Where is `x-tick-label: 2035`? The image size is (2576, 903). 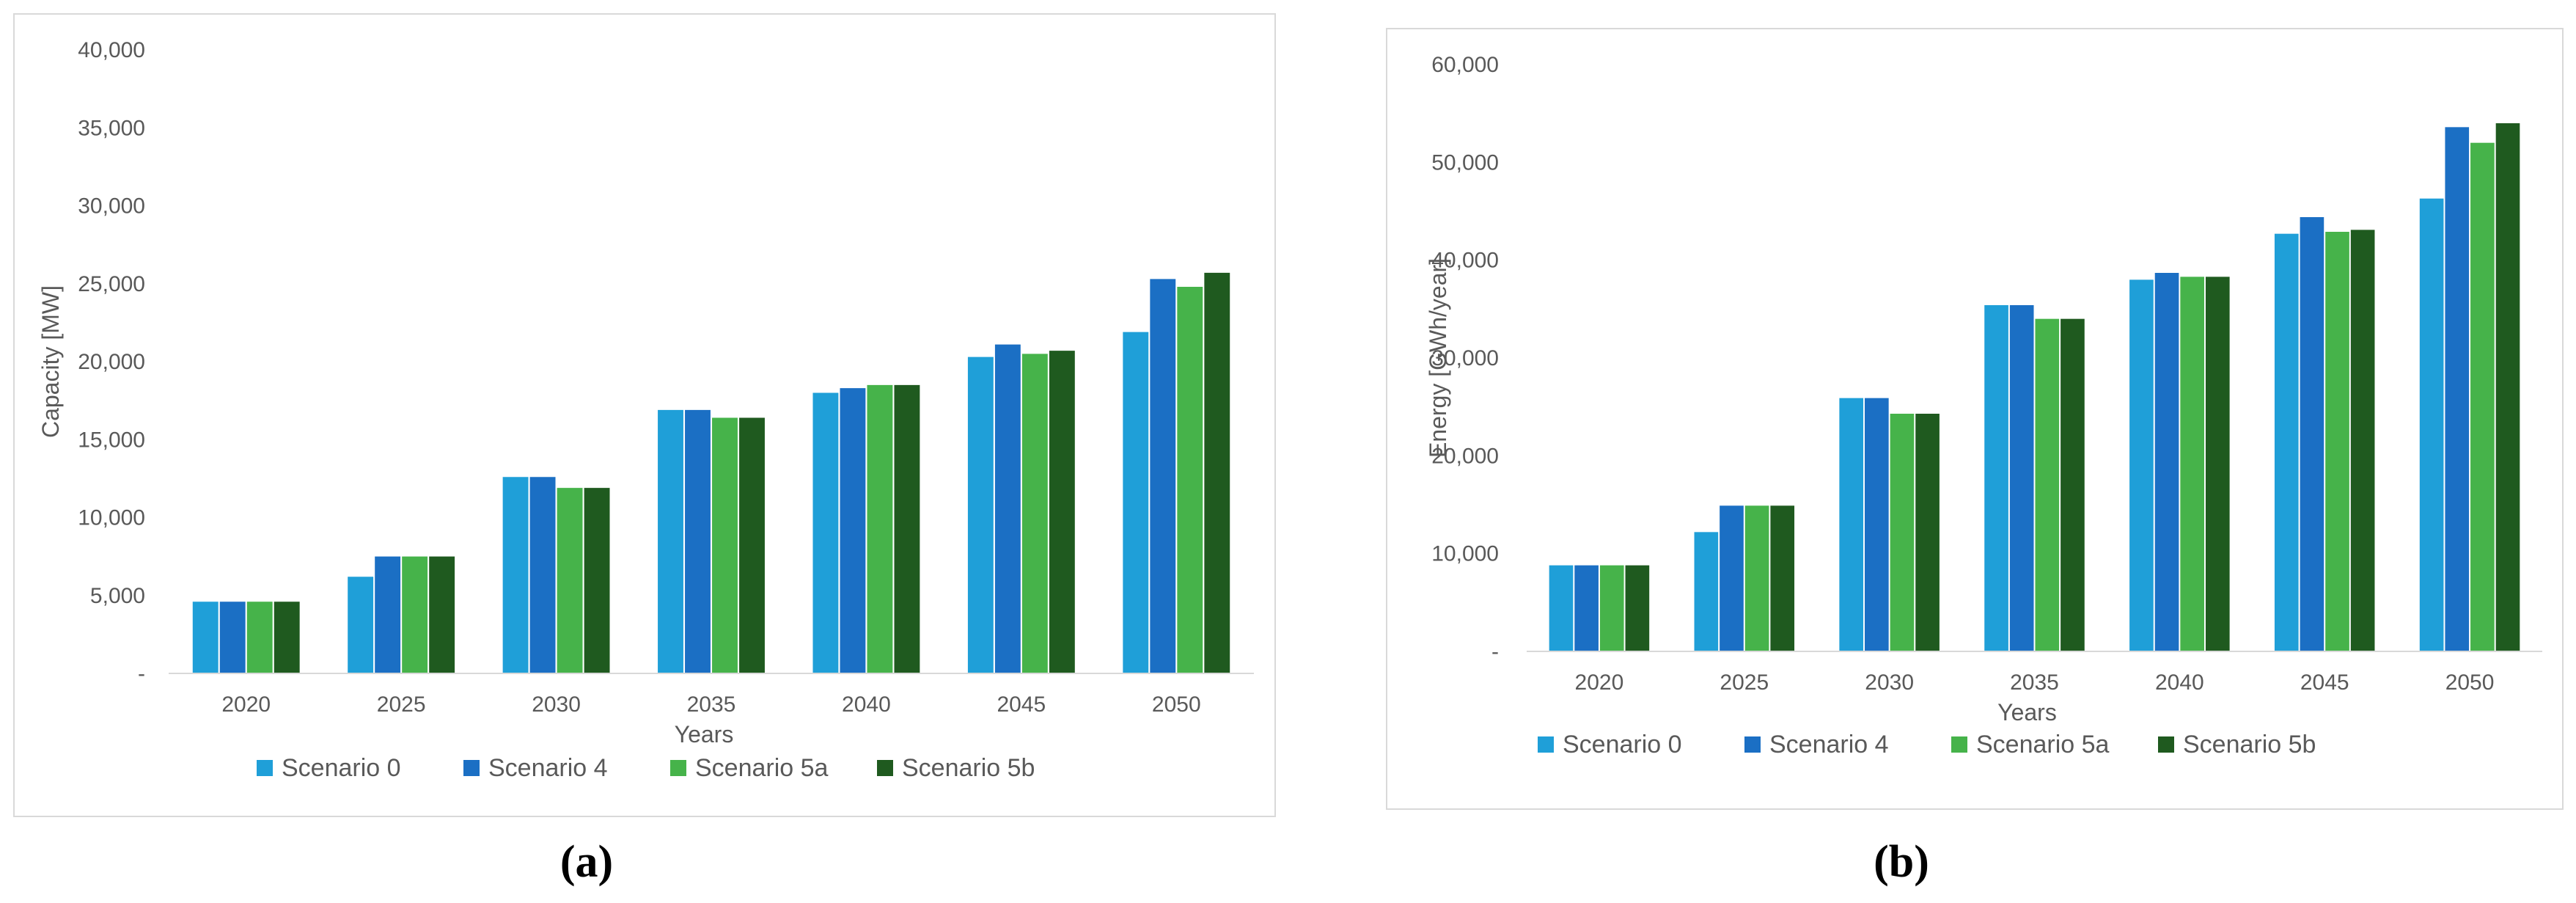
x-tick-label: 2035 is located at coordinates (711, 705).